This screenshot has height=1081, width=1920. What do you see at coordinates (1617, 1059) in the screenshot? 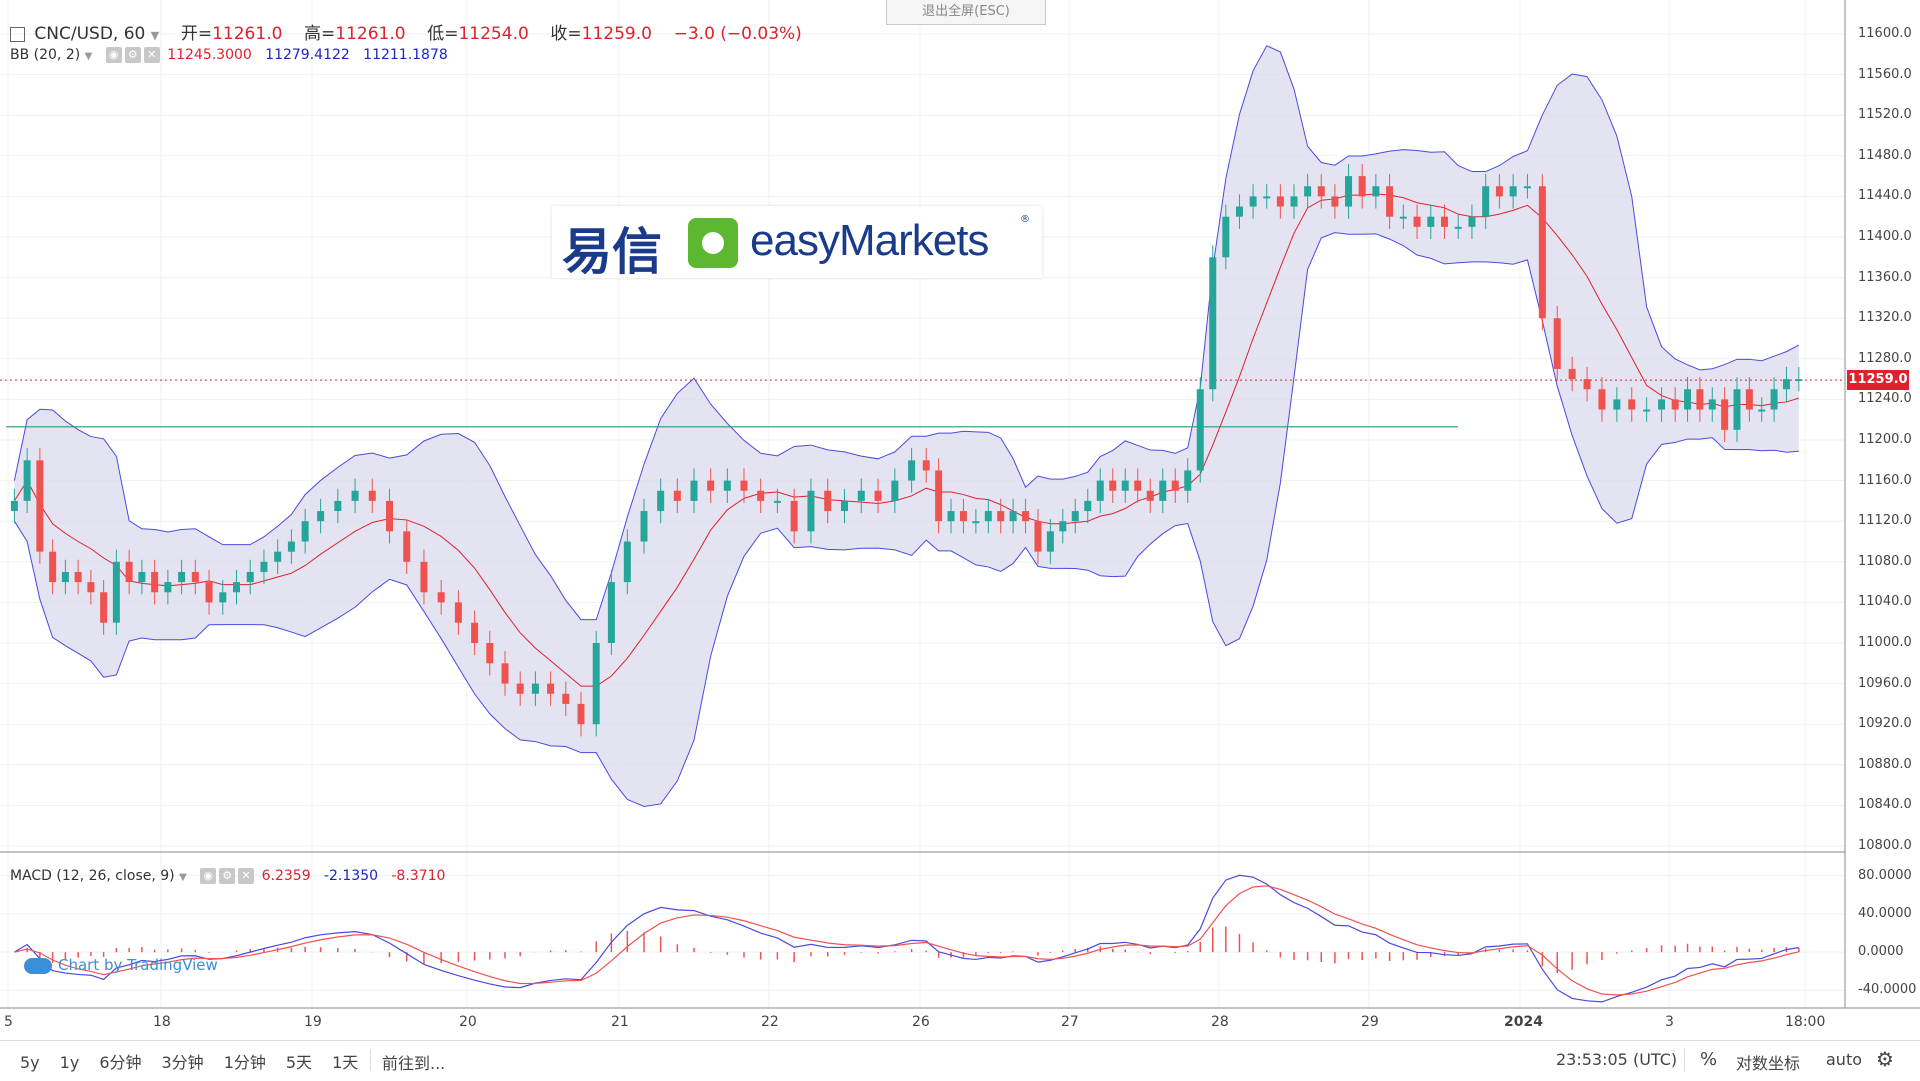
I see `clock-time: 23:53:05 (UTC)` at bounding box center [1617, 1059].